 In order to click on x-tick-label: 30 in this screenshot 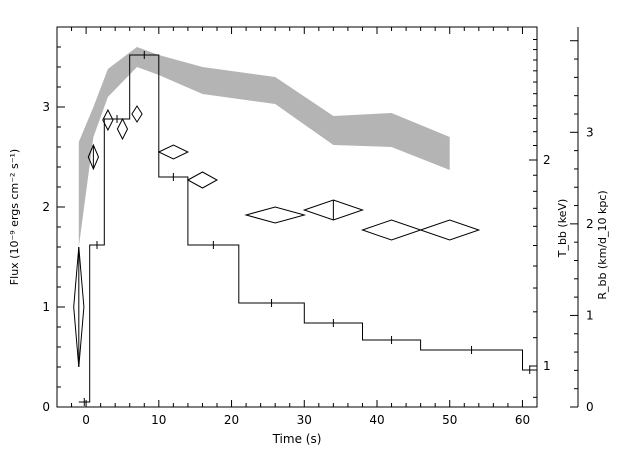, I will do `click(304, 420)`.